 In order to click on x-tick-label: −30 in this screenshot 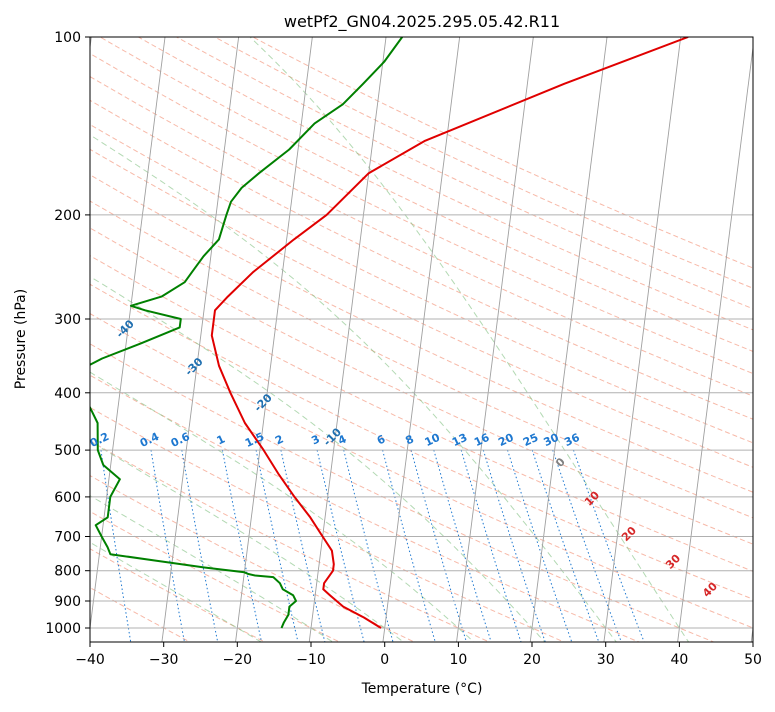, I will do `click(164, 660)`.